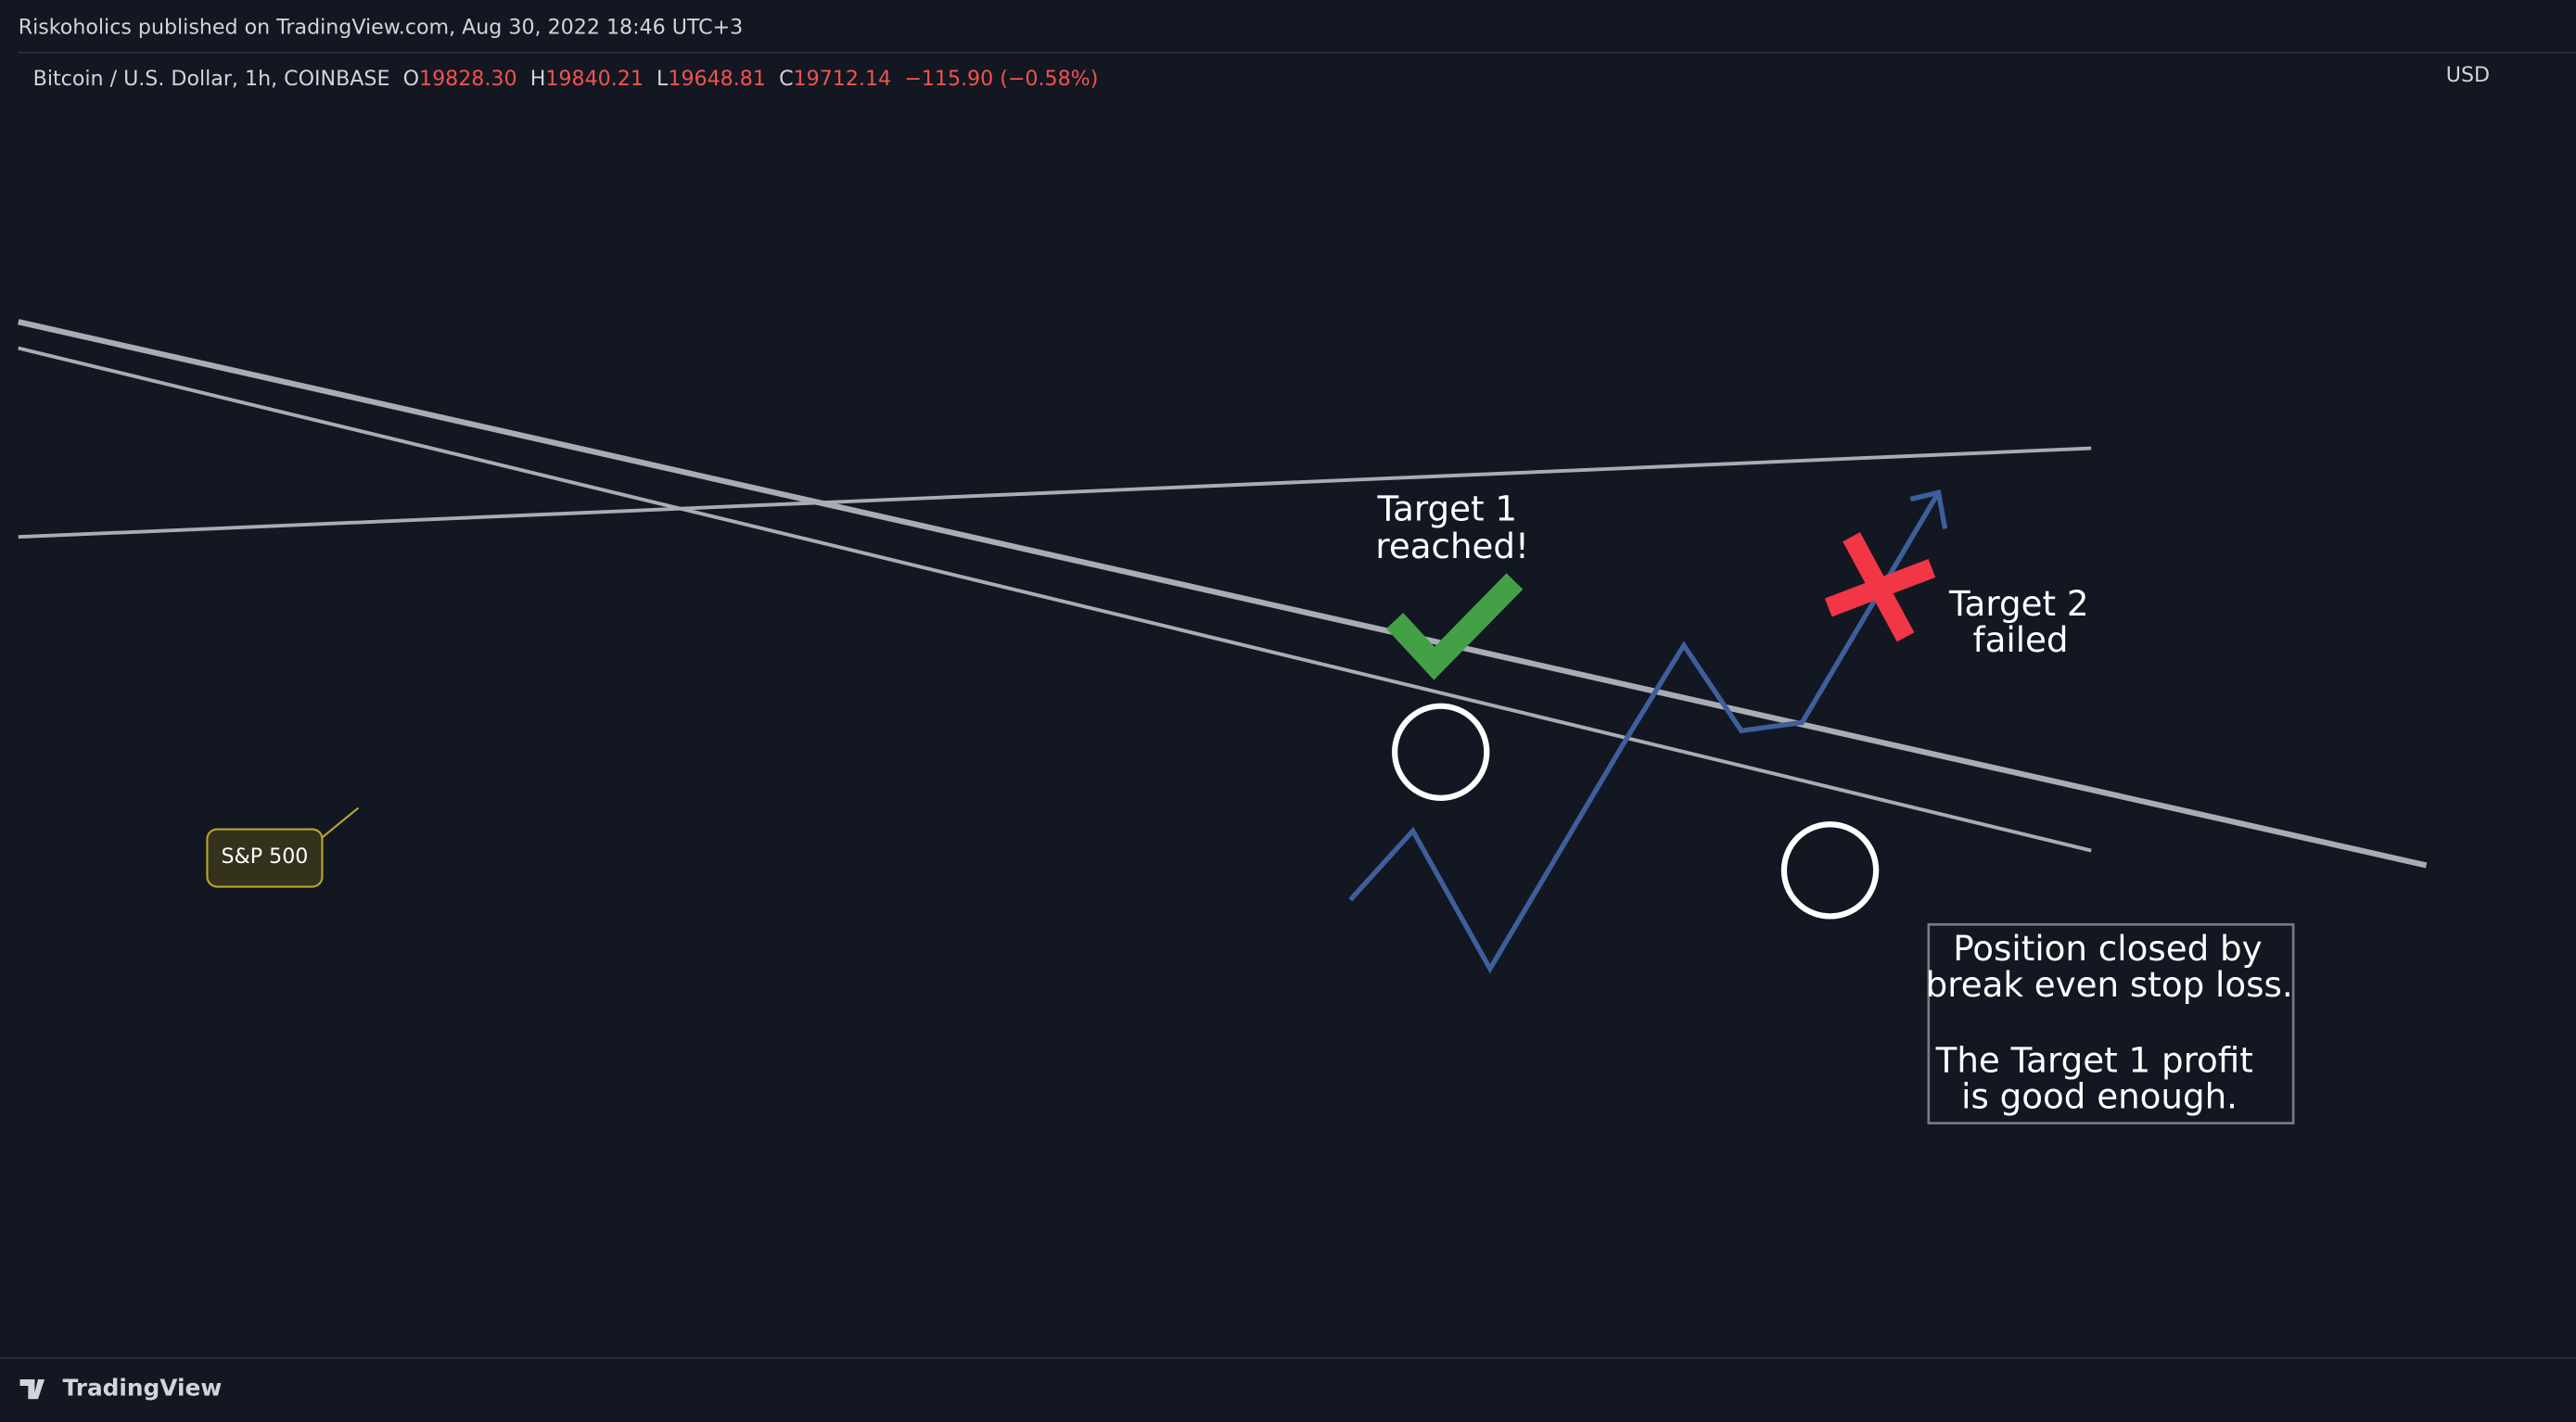  What do you see at coordinates (2111, 1023) in the screenshot?
I see `note-box` at bounding box center [2111, 1023].